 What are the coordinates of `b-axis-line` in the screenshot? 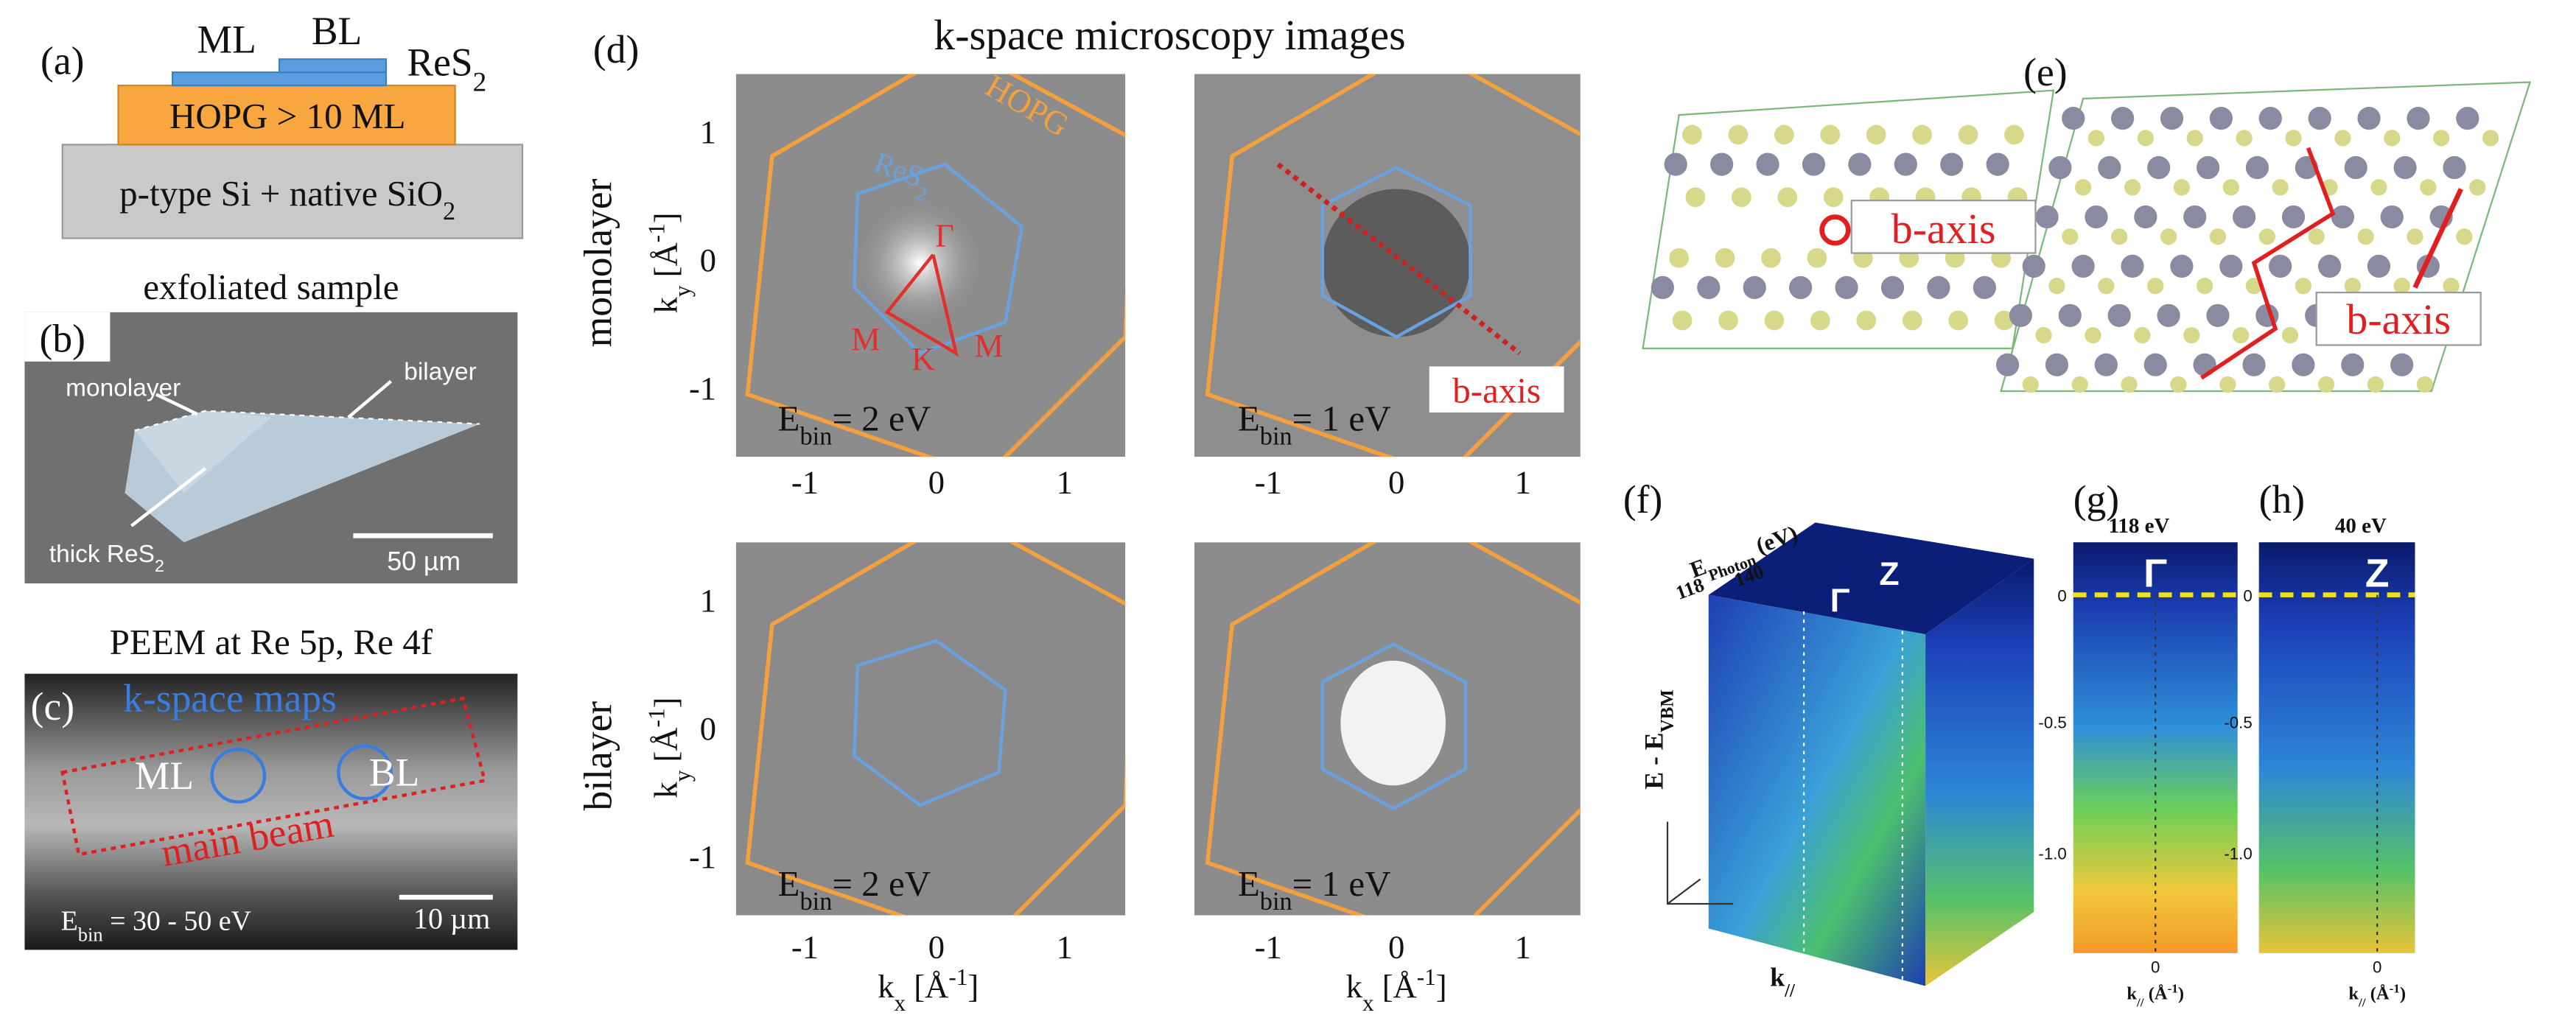 It's located at (1399, 259).